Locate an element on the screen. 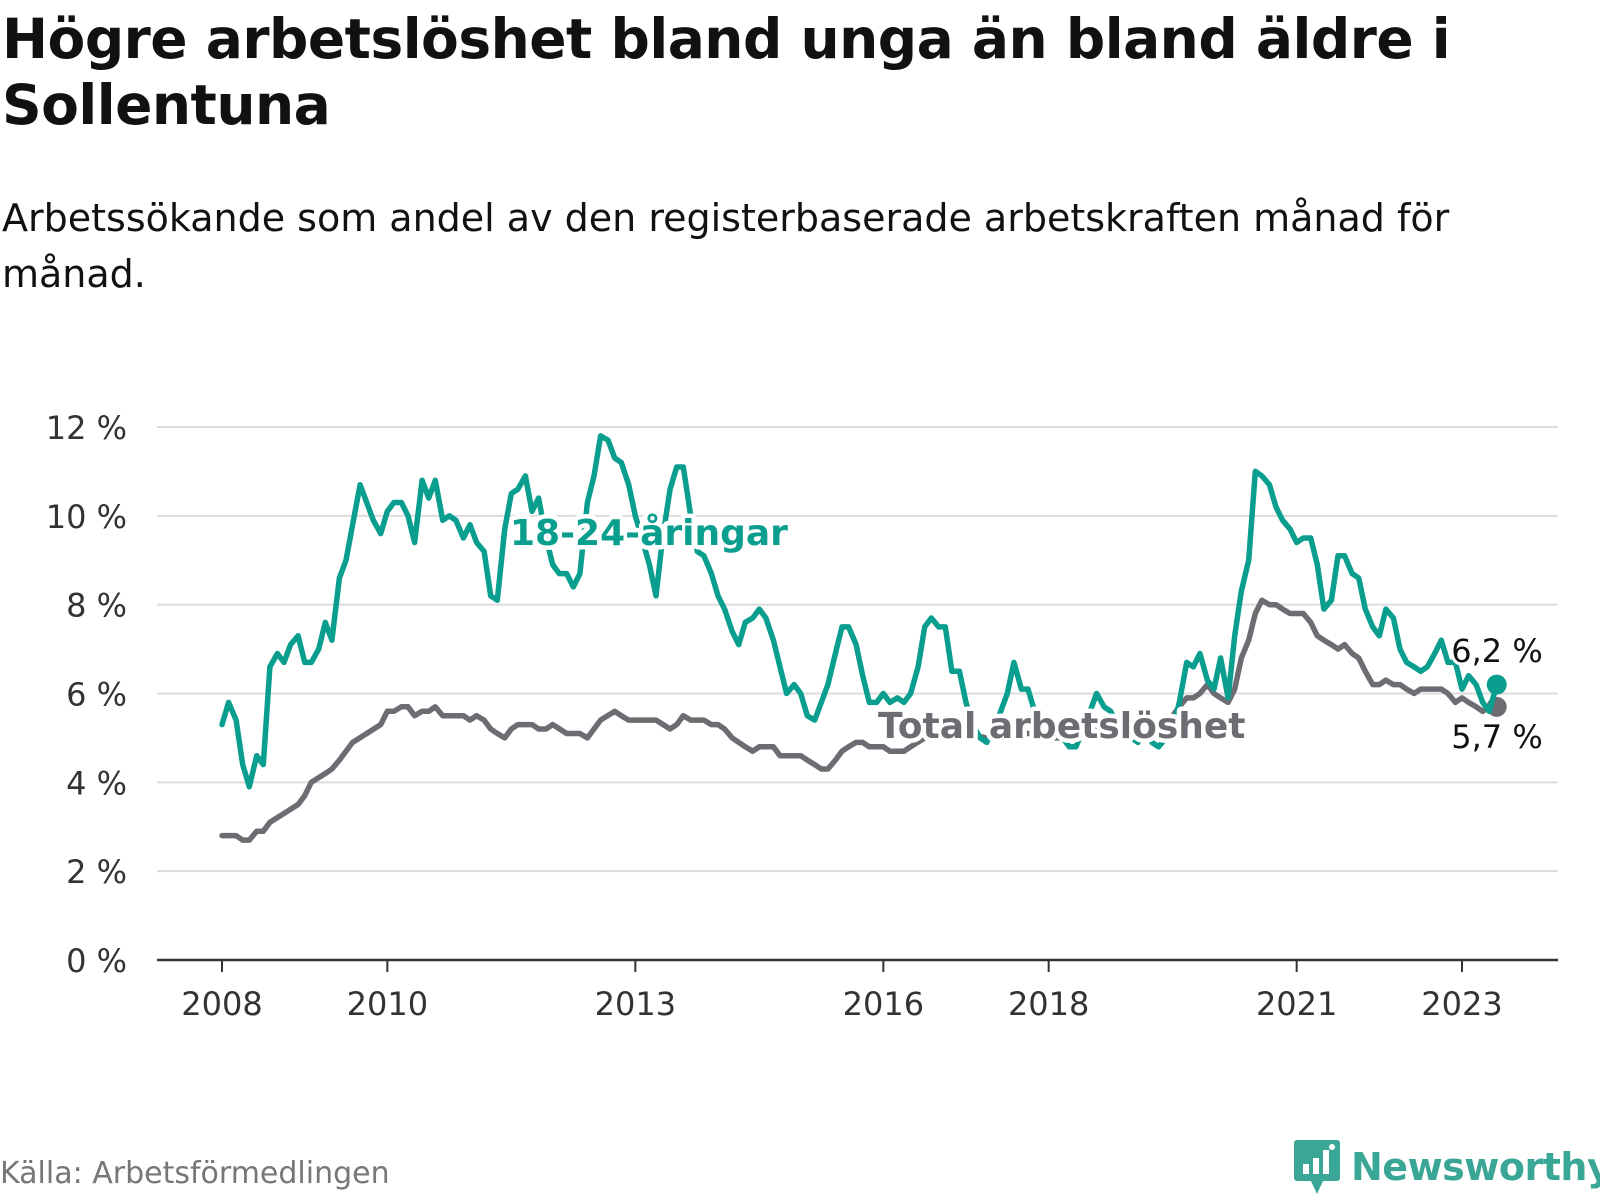  newsworthy-logo-icon is located at coordinates (1317, 1167).